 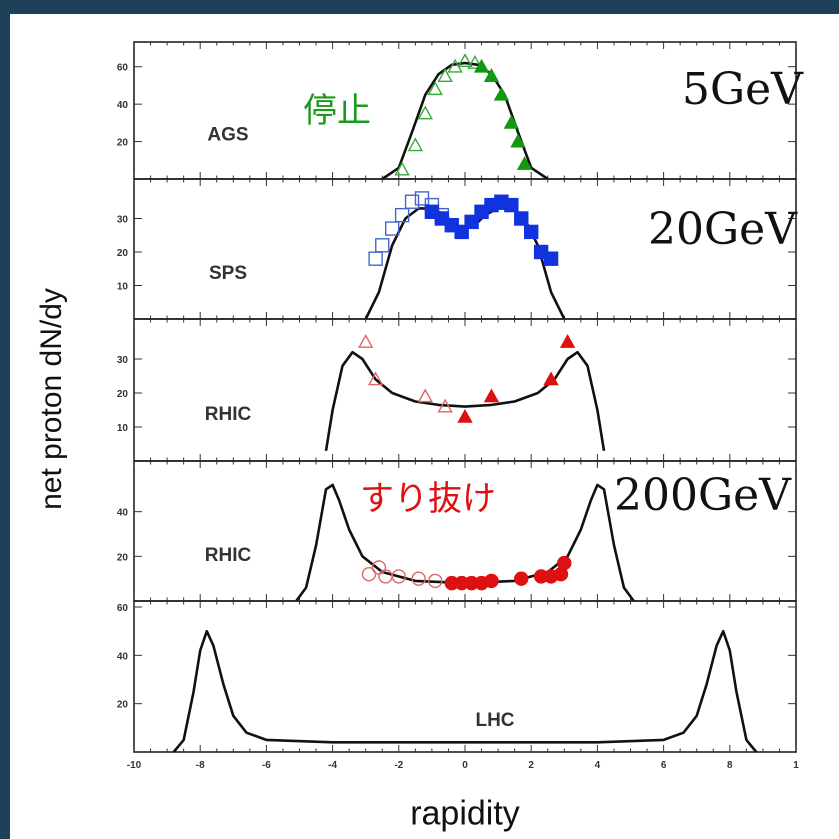 I want to click on x-axis-label: rapidity, so click(x=465, y=813).